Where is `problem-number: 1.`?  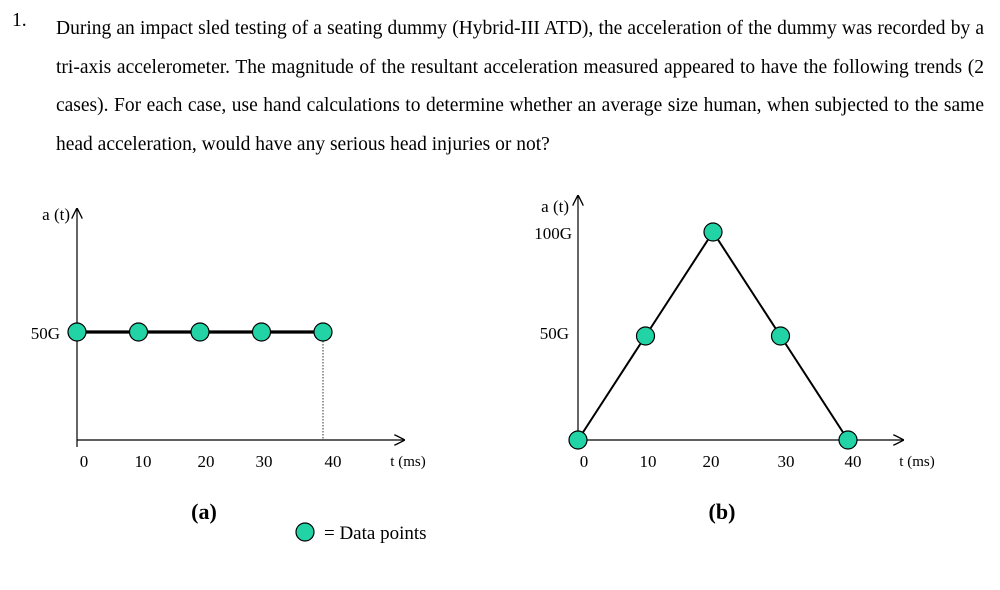
problem-number: 1. is located at coordinates (19, 20).